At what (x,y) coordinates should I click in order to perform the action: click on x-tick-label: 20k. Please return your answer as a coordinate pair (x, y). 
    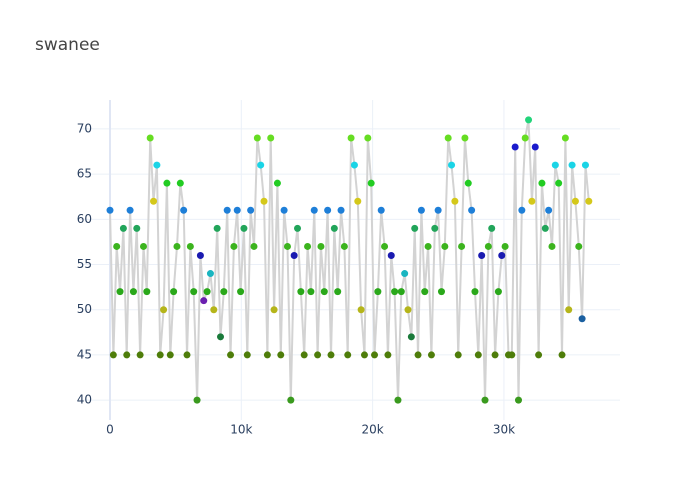
    Looking at the image, I should click on (373, 430).